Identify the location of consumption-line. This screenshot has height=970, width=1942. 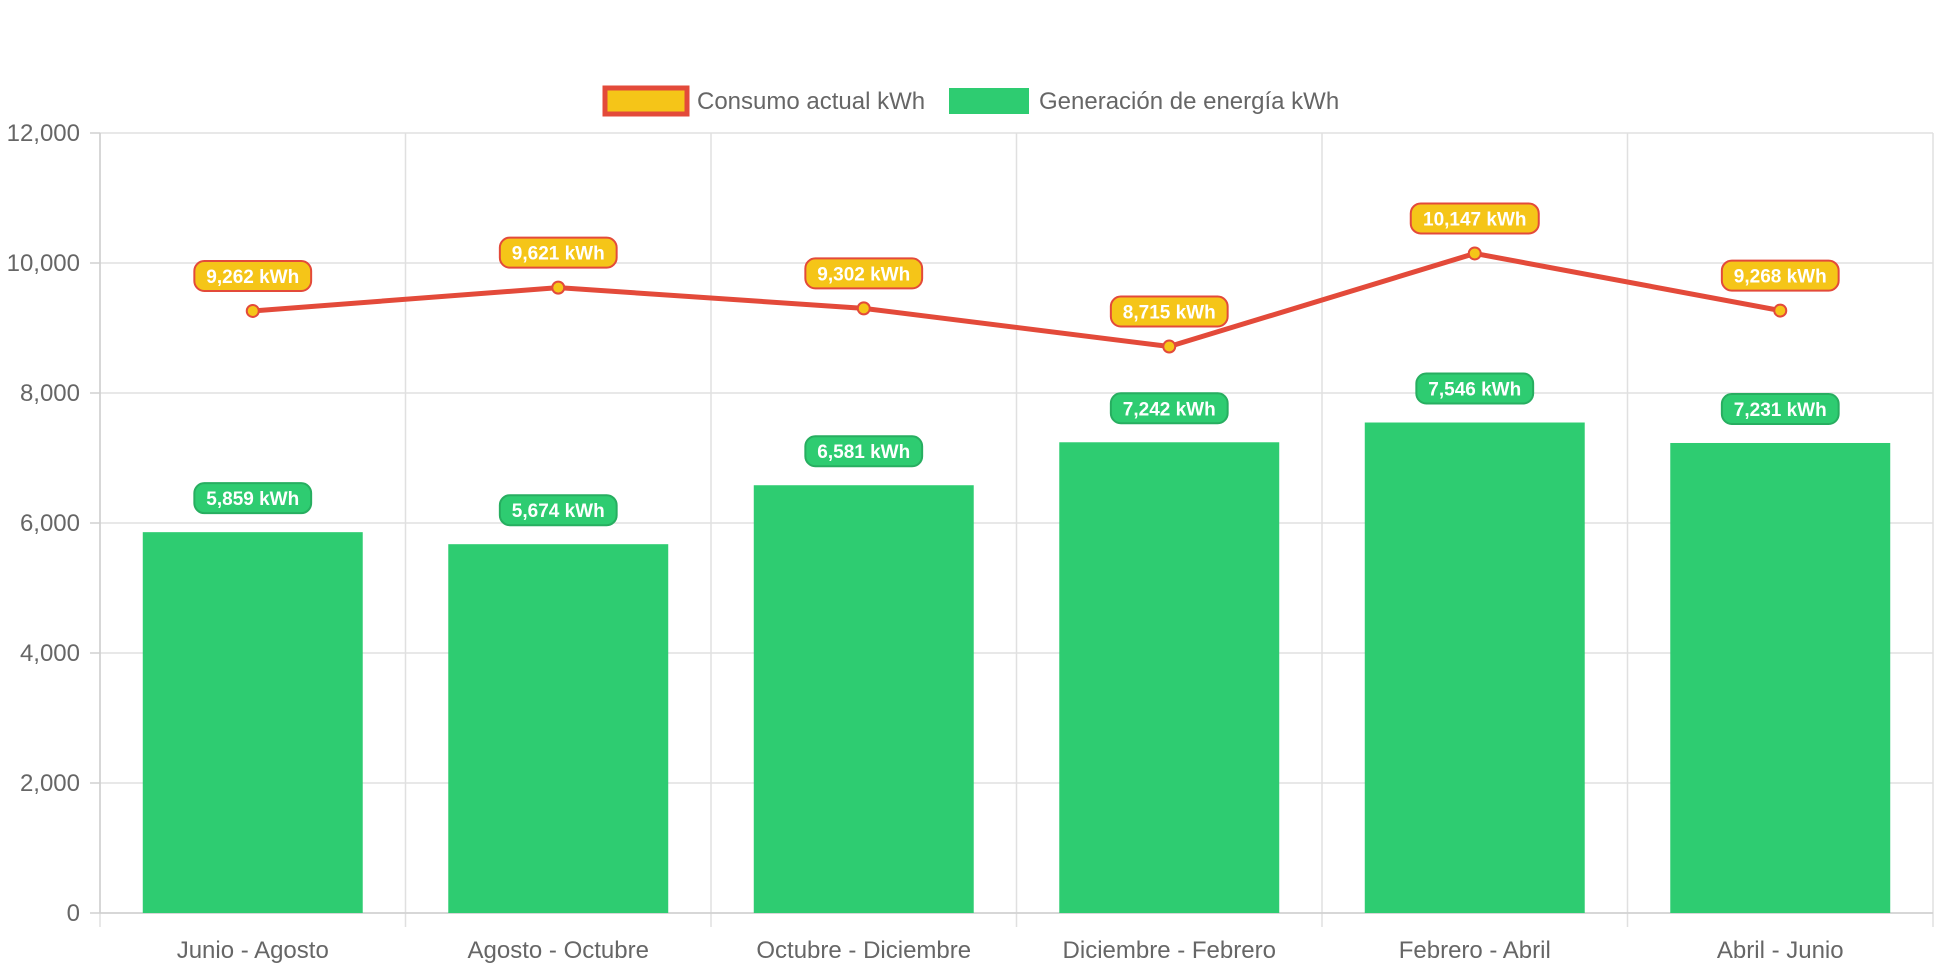
(1016, 300).